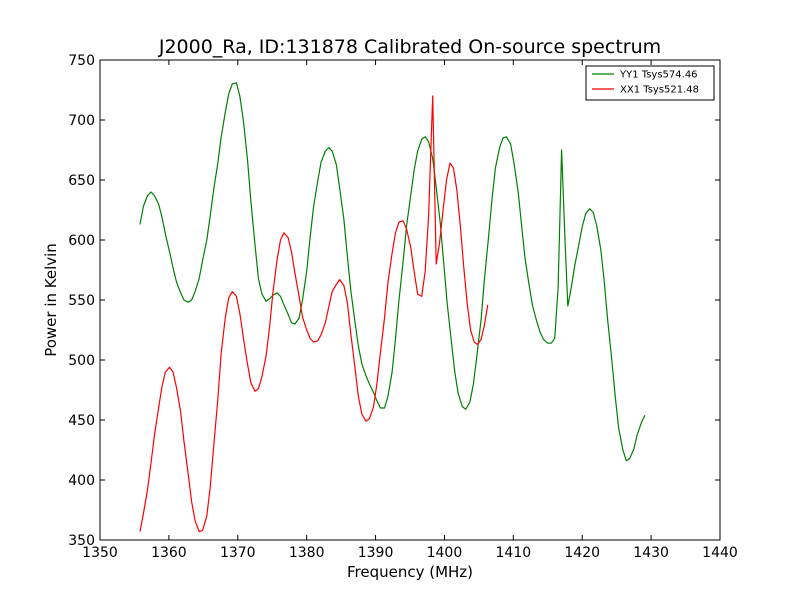 Image resolution: width=800 pixels, height=600 pixels. I want to click on y-tick-label: 750, so click(81, 61).